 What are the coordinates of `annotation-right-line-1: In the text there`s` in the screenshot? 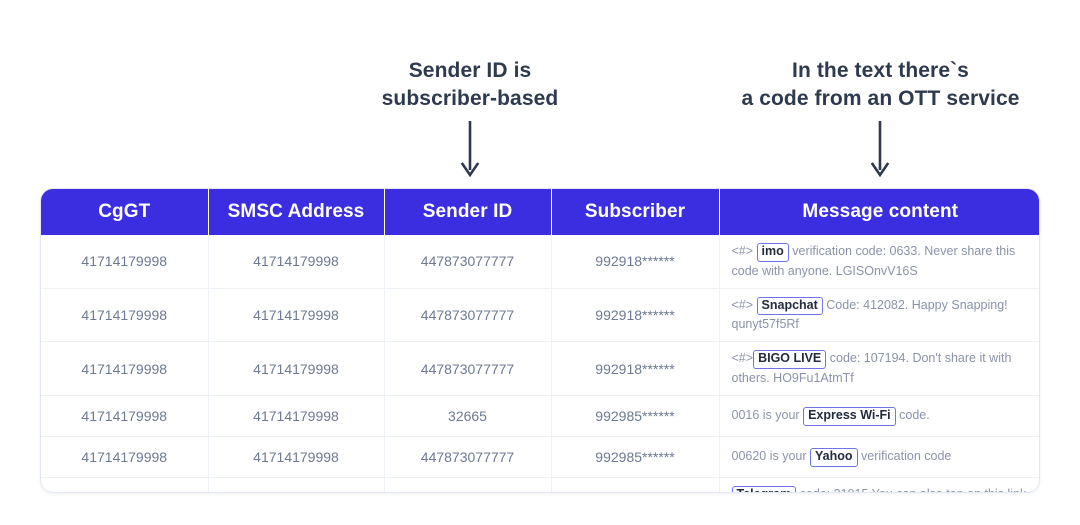 It's located at (880, 70).